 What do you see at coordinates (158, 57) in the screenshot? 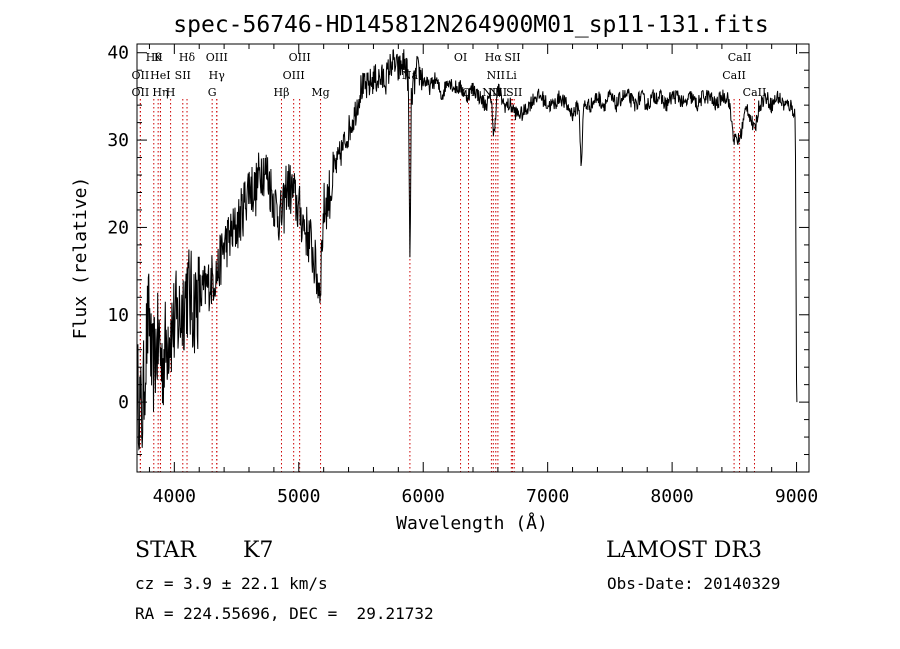
I see `line-marker-label: K` at bounding box center [158, 57].